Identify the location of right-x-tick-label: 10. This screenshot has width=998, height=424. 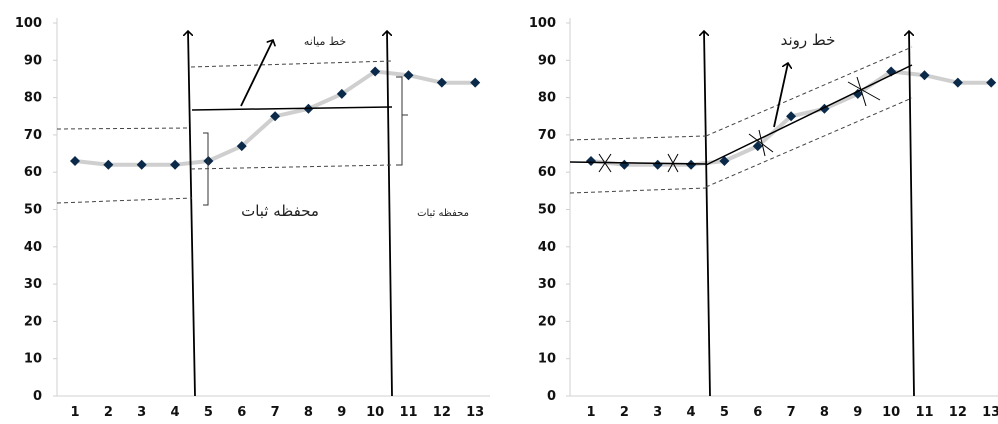
(891, 412).